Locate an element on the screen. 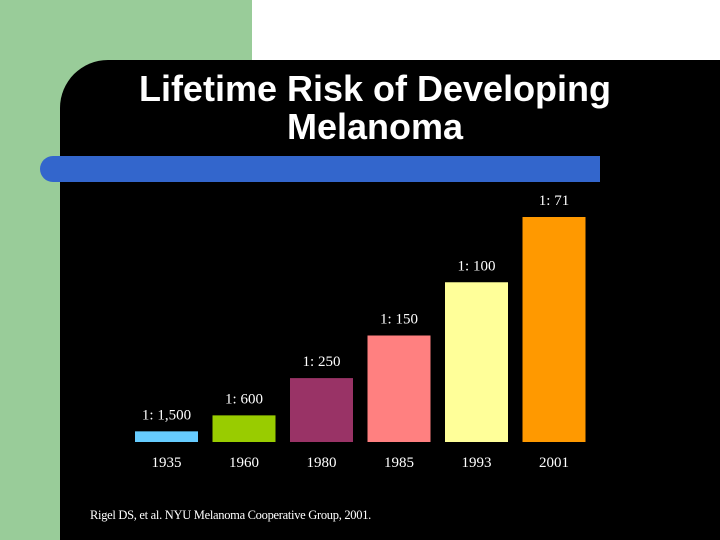 The width and height of the screenshot is (720, 540). title-accent-bar is located at coordinates (320, 169).